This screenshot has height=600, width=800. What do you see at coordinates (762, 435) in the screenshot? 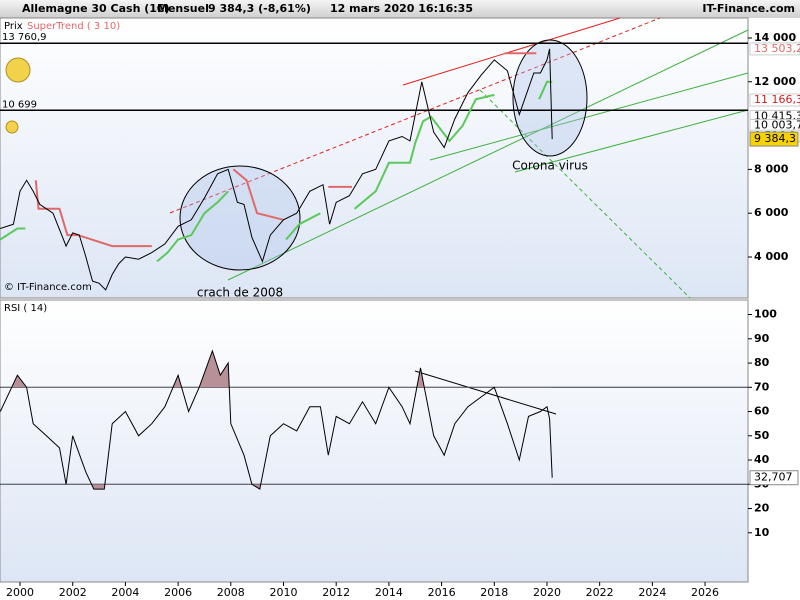
I see `y-tick-label: 50` at bounding box center [762, 435].